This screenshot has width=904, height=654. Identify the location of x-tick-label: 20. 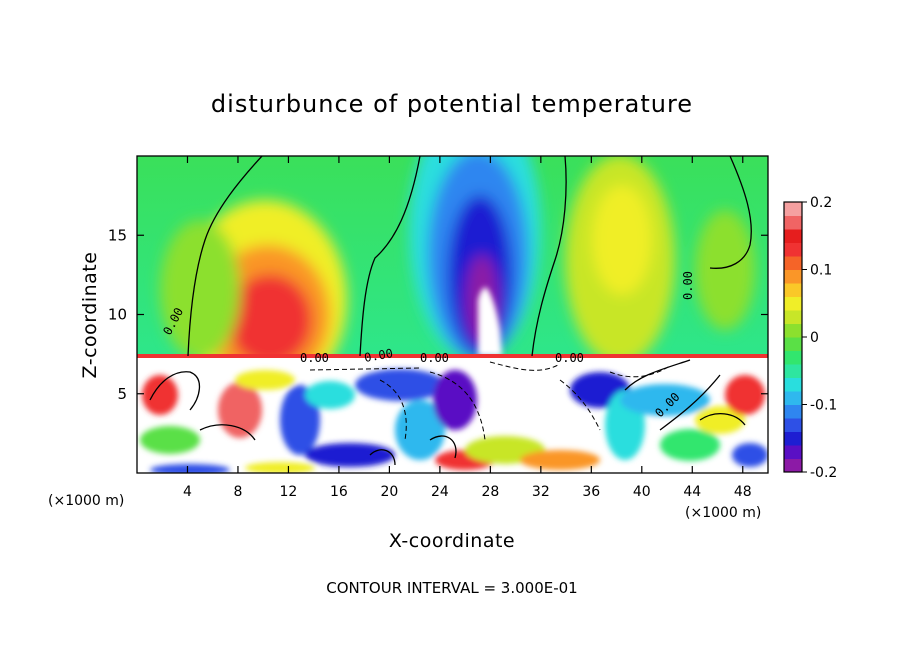
(389, 492).